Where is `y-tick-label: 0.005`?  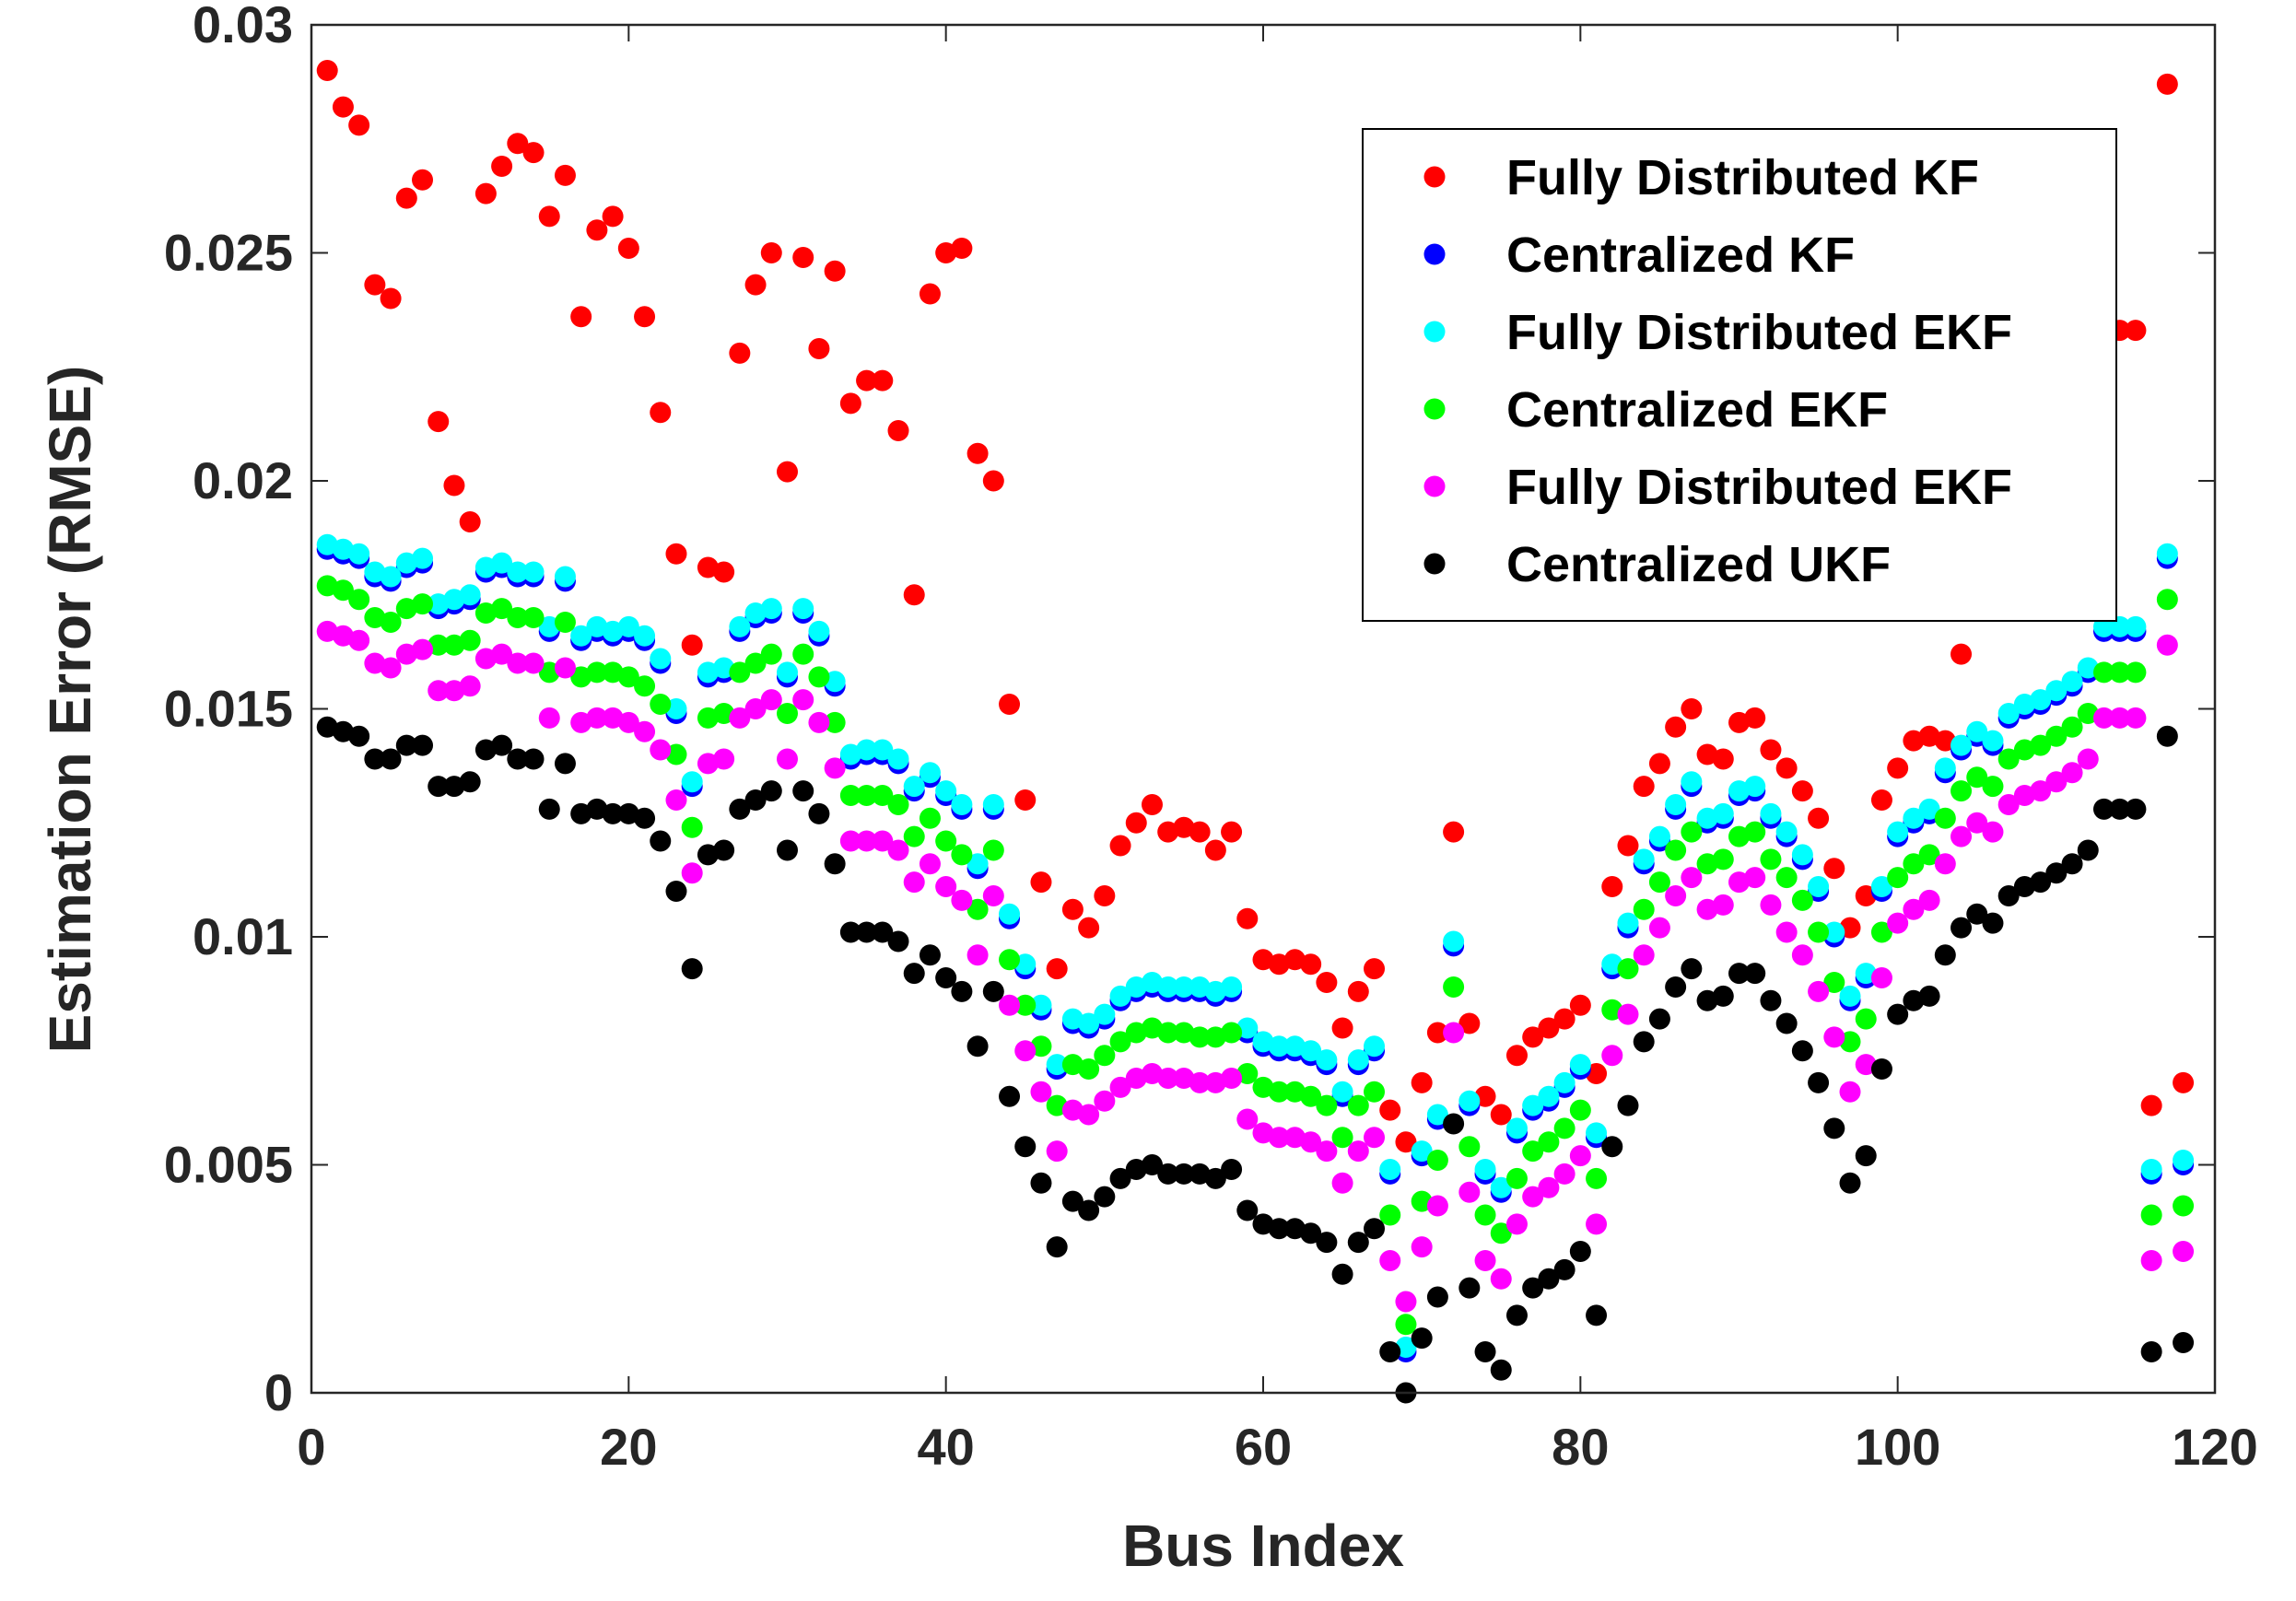 y-tick-label: 0.005 is located at coordinates (229, 1165).